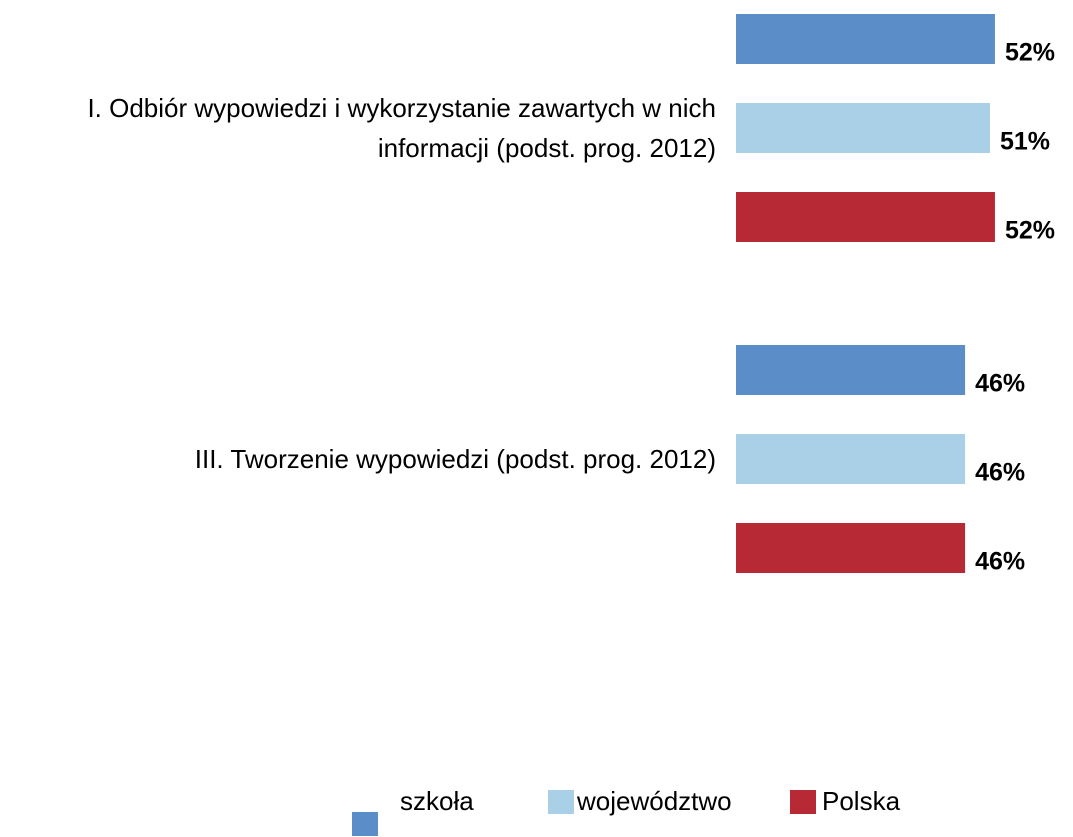 Image resolution: width=1073 pixels, height=837 pixels. I want to click on legend-label: województwo, so click(654, 801).